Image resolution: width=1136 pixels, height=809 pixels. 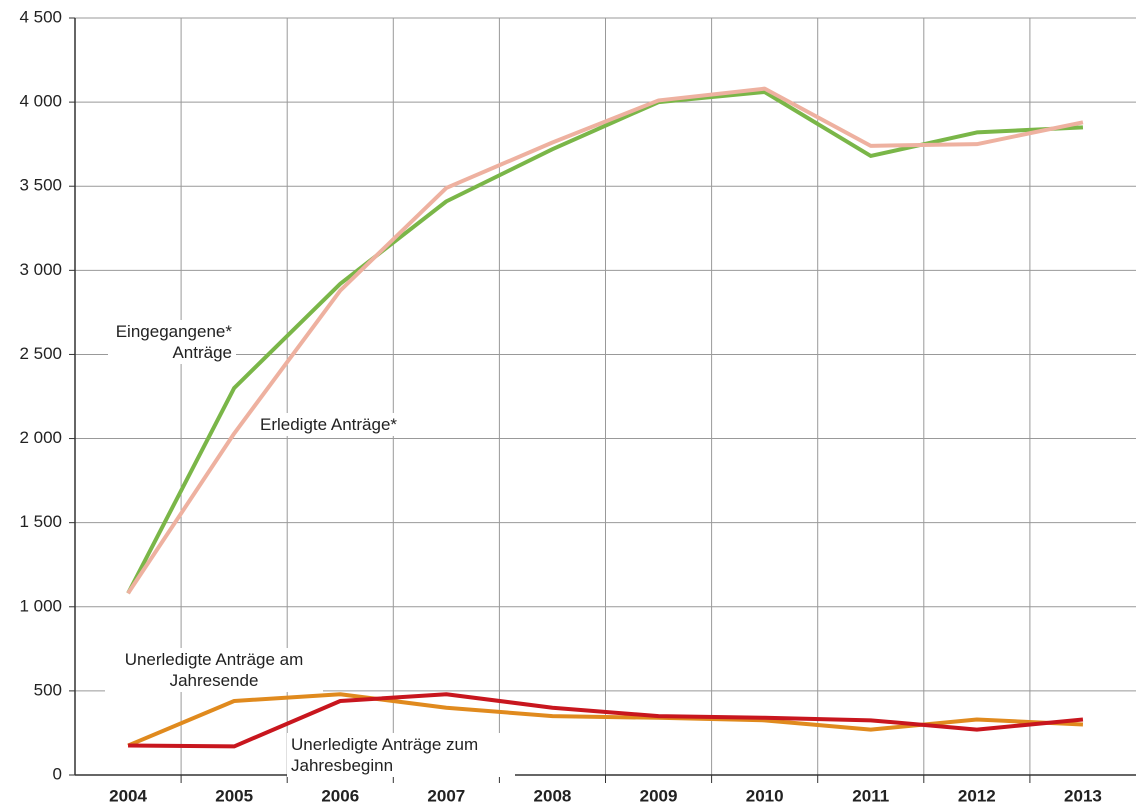 I want to click on series-label: Unerledigte Anträge zum Jahresbeginn, so click(x=401, y=755).